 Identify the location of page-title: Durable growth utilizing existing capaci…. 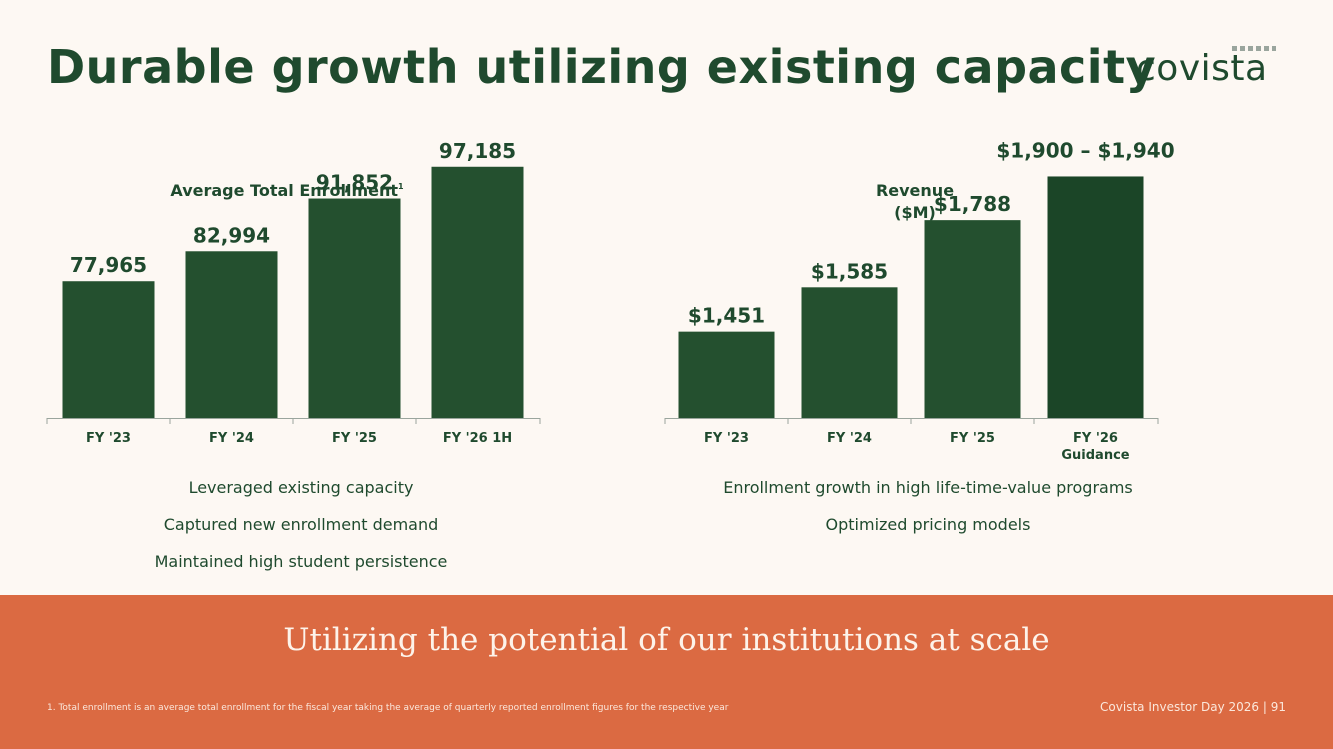
(602, 67).